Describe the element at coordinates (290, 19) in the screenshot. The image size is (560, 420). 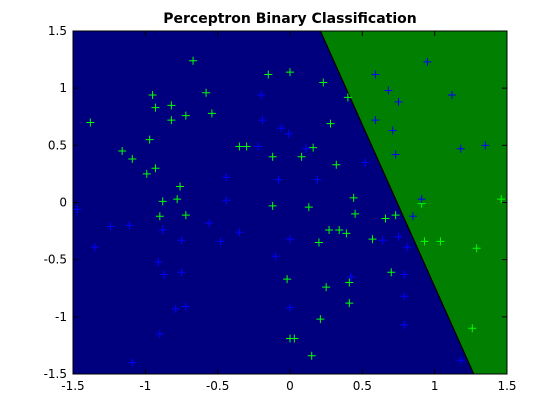
I see `chart-title: Perceptron Binary Classification` at that location.